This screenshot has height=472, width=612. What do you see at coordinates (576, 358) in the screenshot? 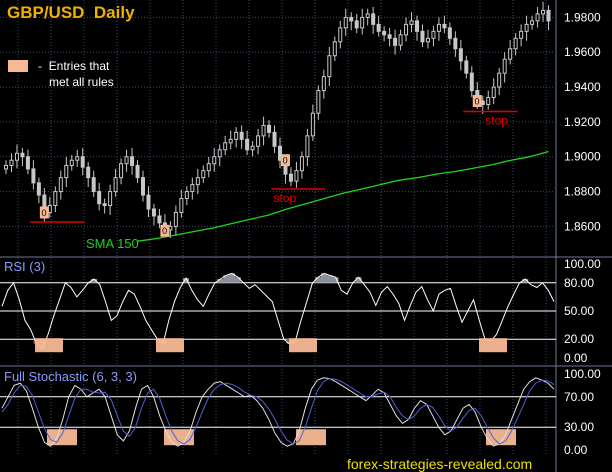
I see `rsi-tick-label: 0.00` at bounding box center [576, 358].